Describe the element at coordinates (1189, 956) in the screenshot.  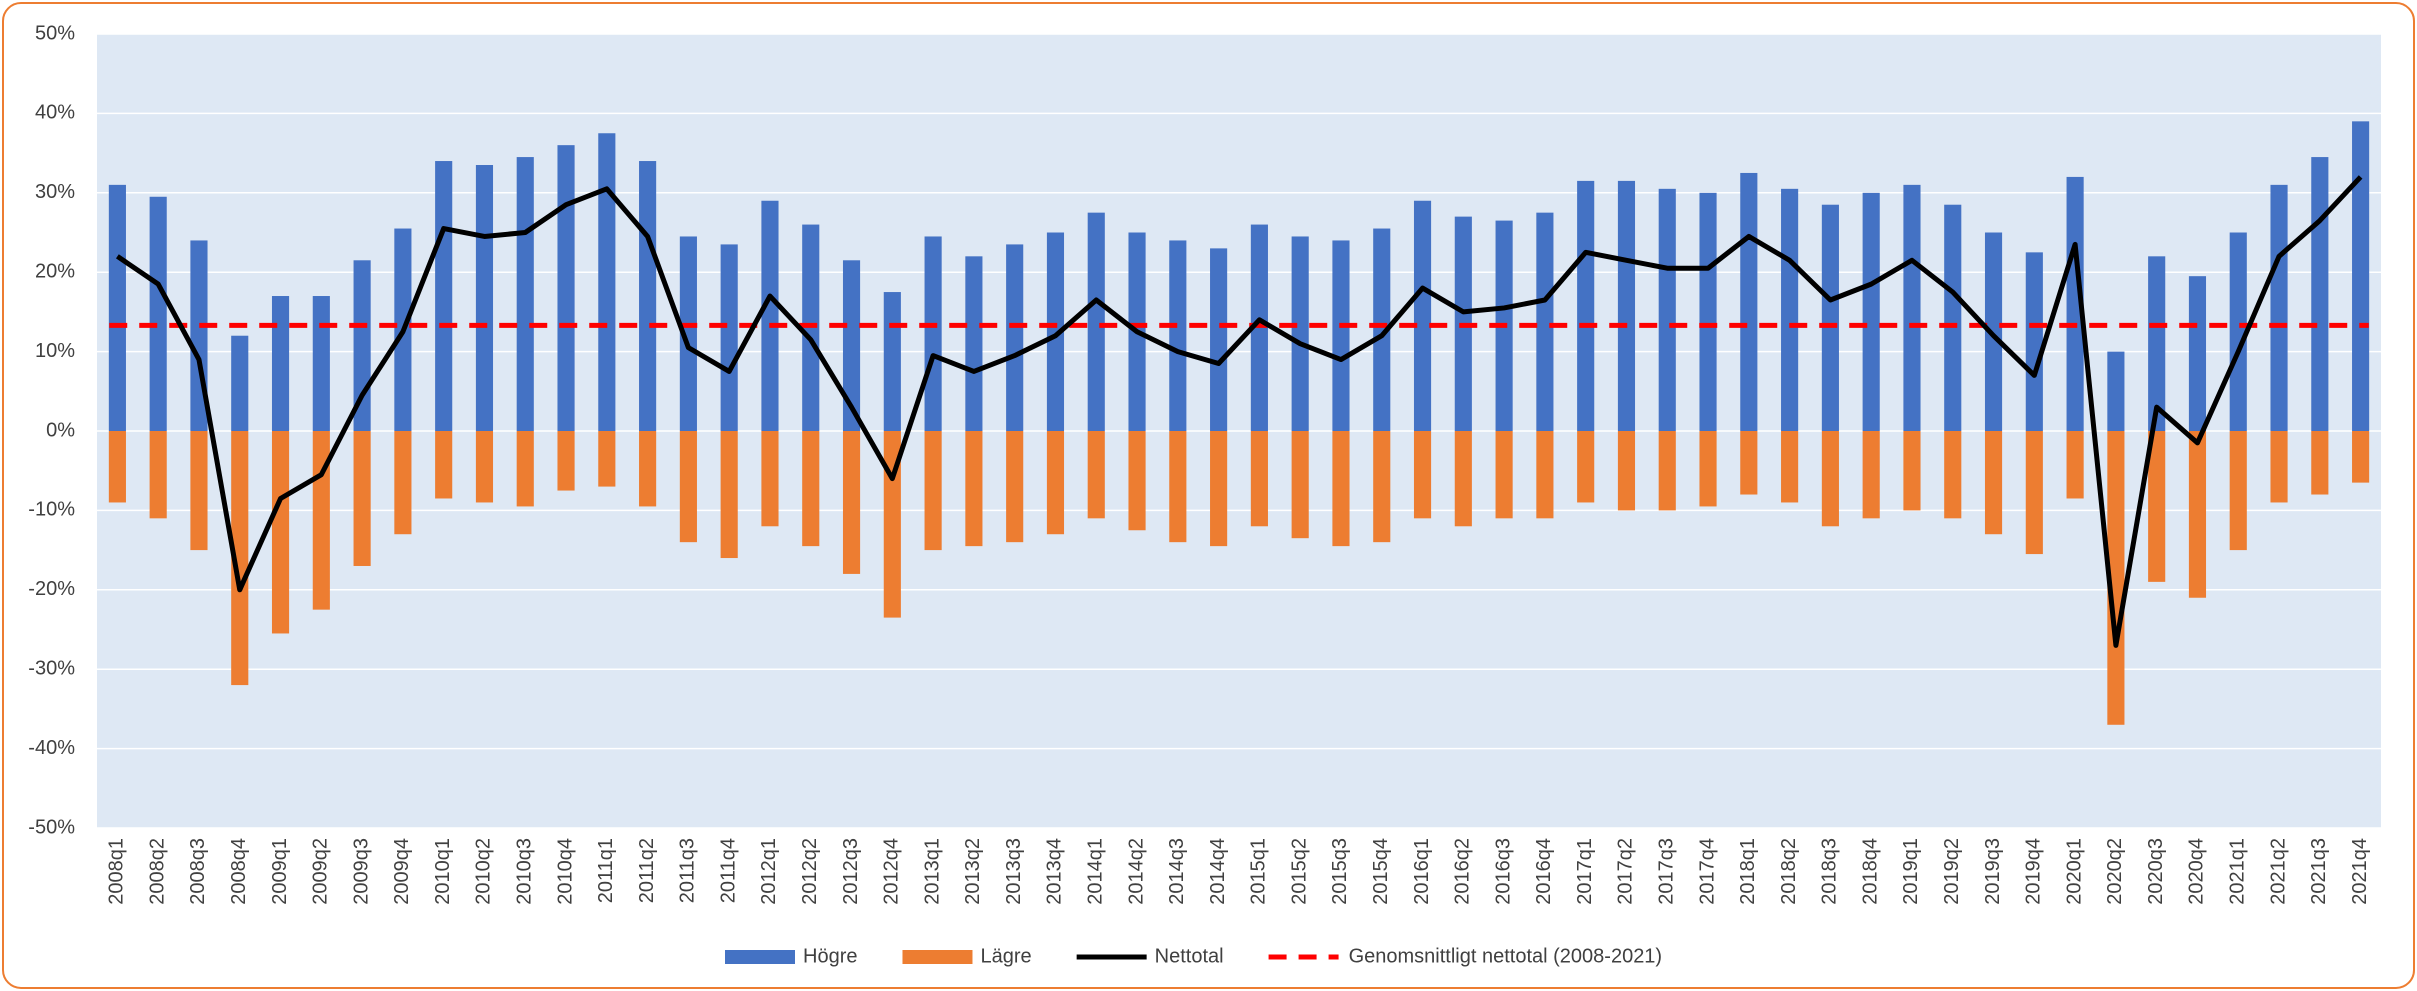
I see `legend-label: Nettotal` at that location.